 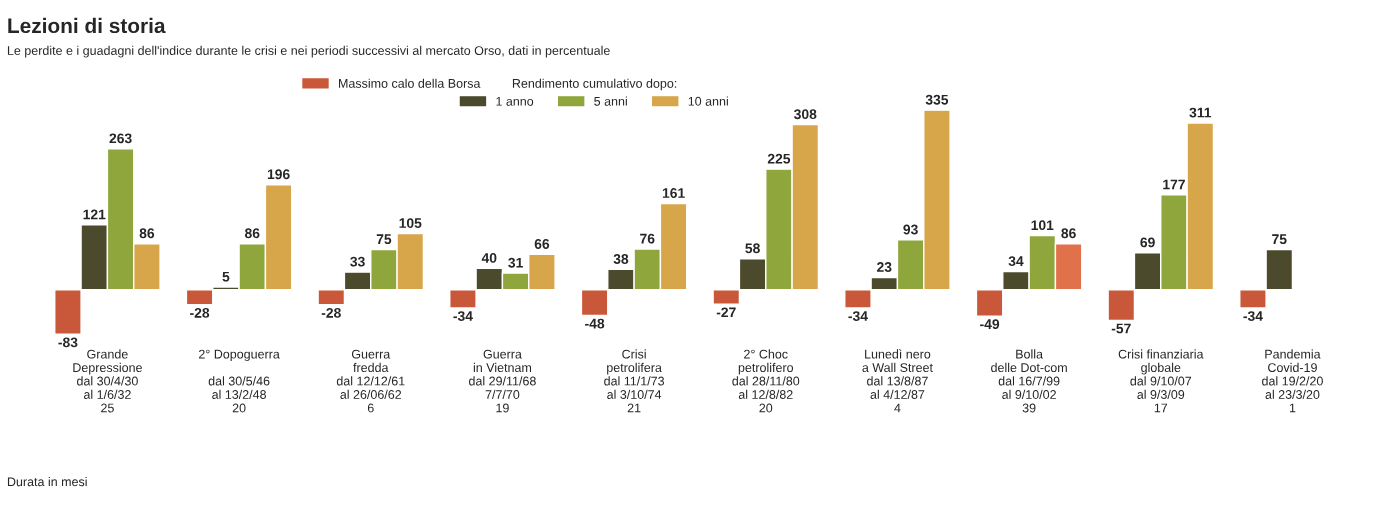 I want to click on data-label: 66, so click(x=542, y=244).